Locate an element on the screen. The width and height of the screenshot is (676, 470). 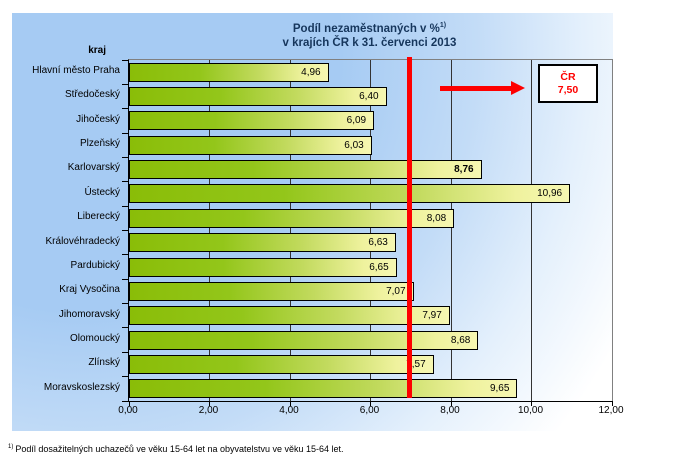
bar-value-label: 10,96 is located at coordinates (550, 194).